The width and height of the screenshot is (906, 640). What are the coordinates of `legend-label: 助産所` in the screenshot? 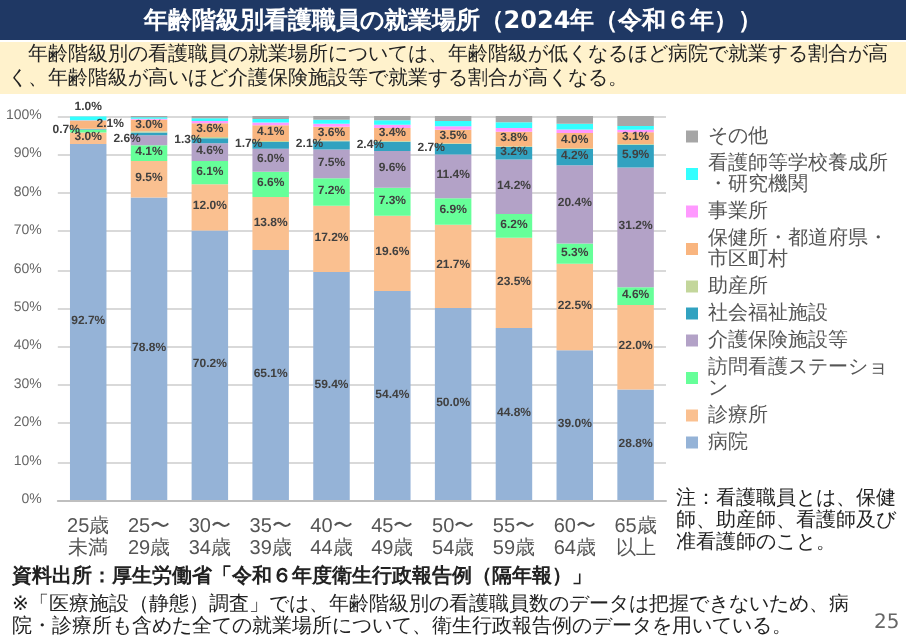 It's located at (738, 285).